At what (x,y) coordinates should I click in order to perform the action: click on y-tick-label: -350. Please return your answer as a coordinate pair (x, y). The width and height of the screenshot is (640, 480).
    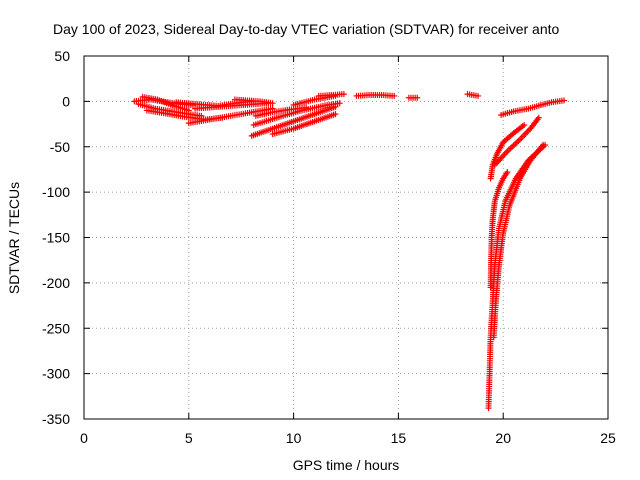
    Looking at the image, I should click on (56, 419).